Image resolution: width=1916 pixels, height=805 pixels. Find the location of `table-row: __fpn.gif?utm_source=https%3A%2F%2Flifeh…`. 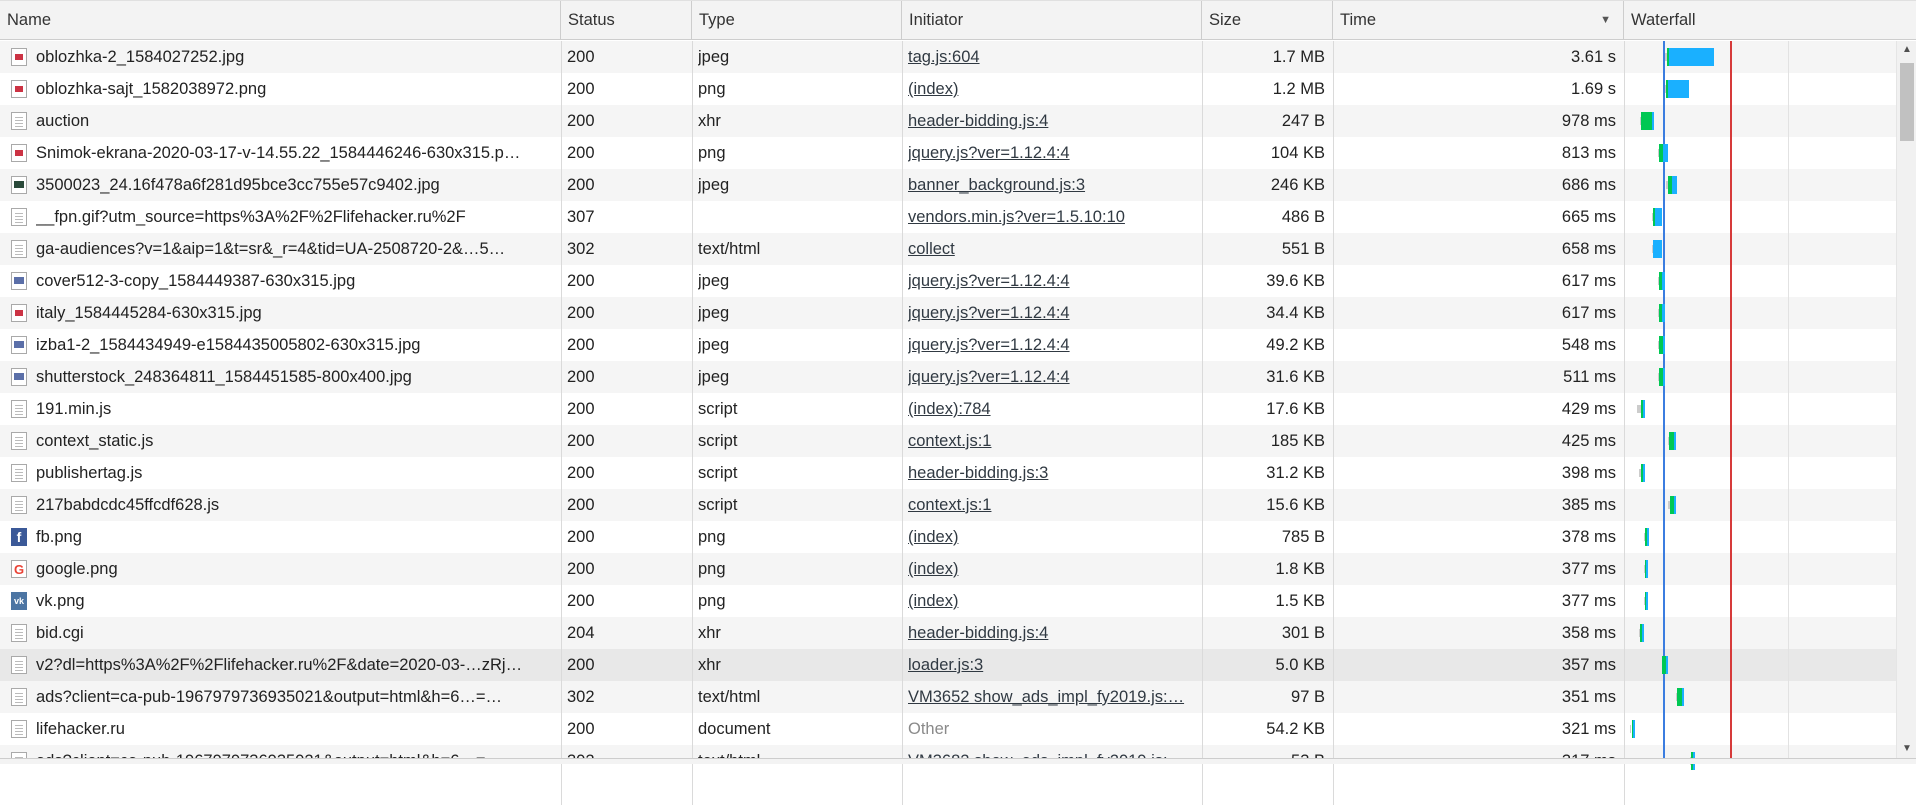

table-row: __fpn.gif?utm_source=https%3A%2F%2Flifeh… is located at coordinates (948, 217).